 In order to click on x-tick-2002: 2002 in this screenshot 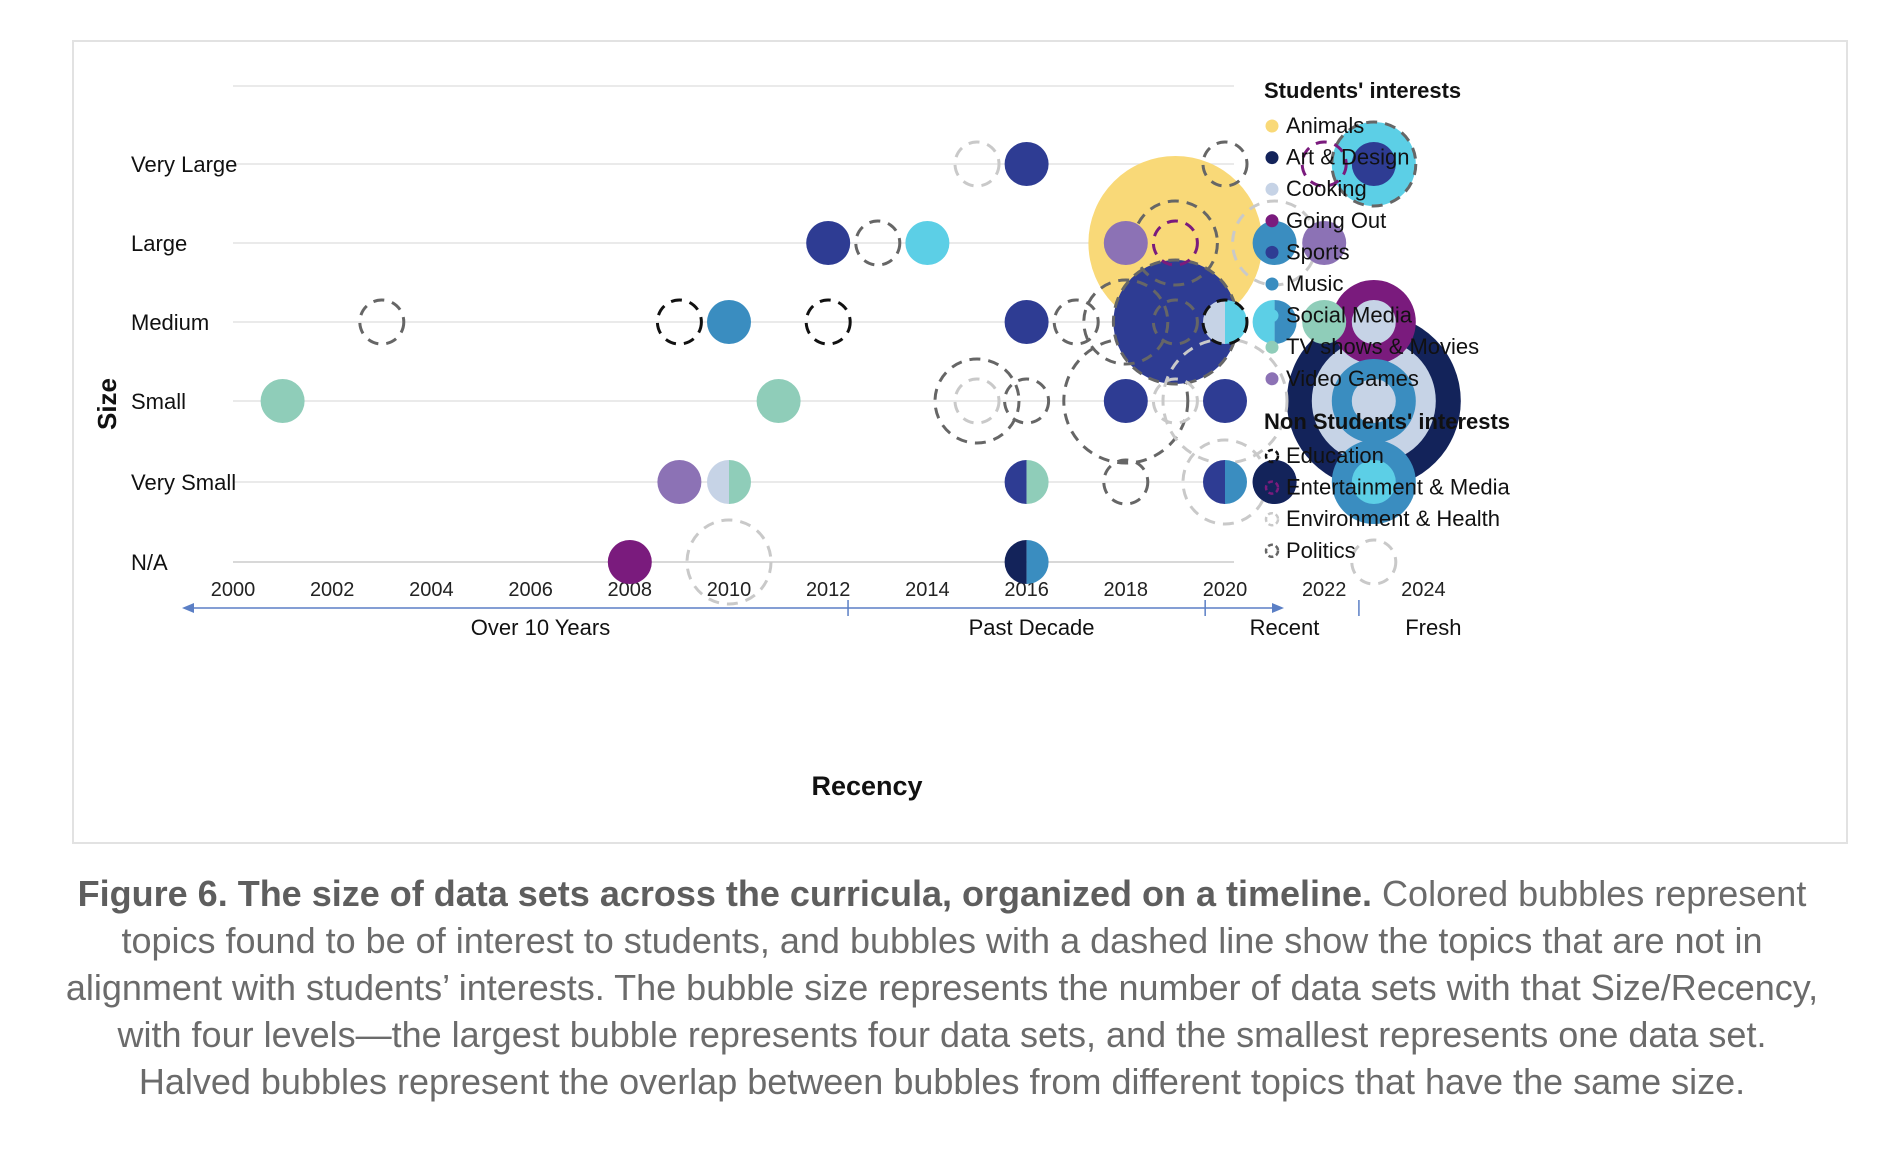, I will do `click(332, 590)`.